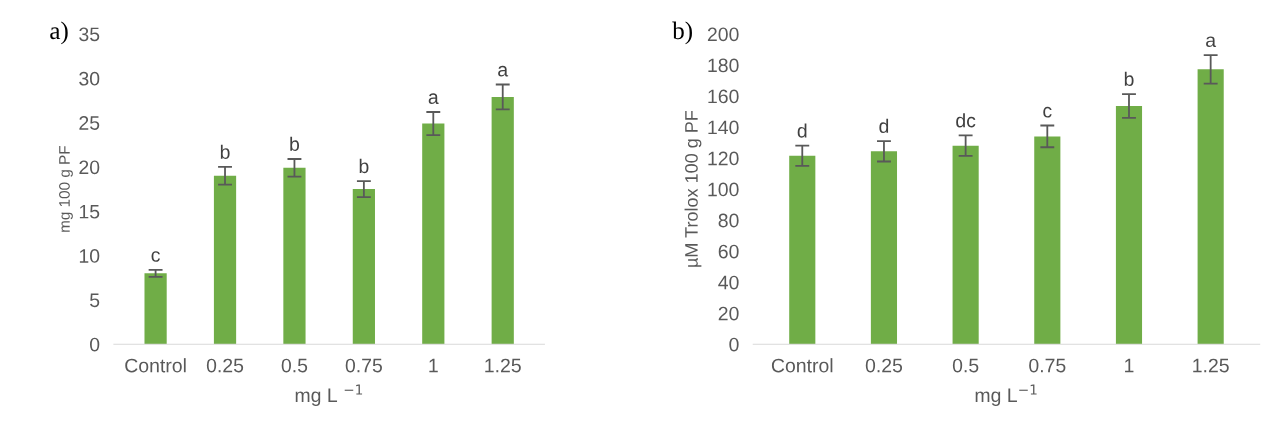  What do you see at coordinates (693, 188) in the screenshot?
I see `y-axis-title: µM Trolox 100 g PF` at bounding box center [693, 188].